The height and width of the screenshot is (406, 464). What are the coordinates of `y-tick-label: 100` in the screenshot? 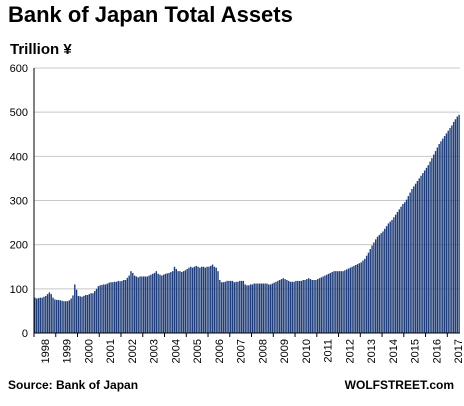 It's located at (19, 290).